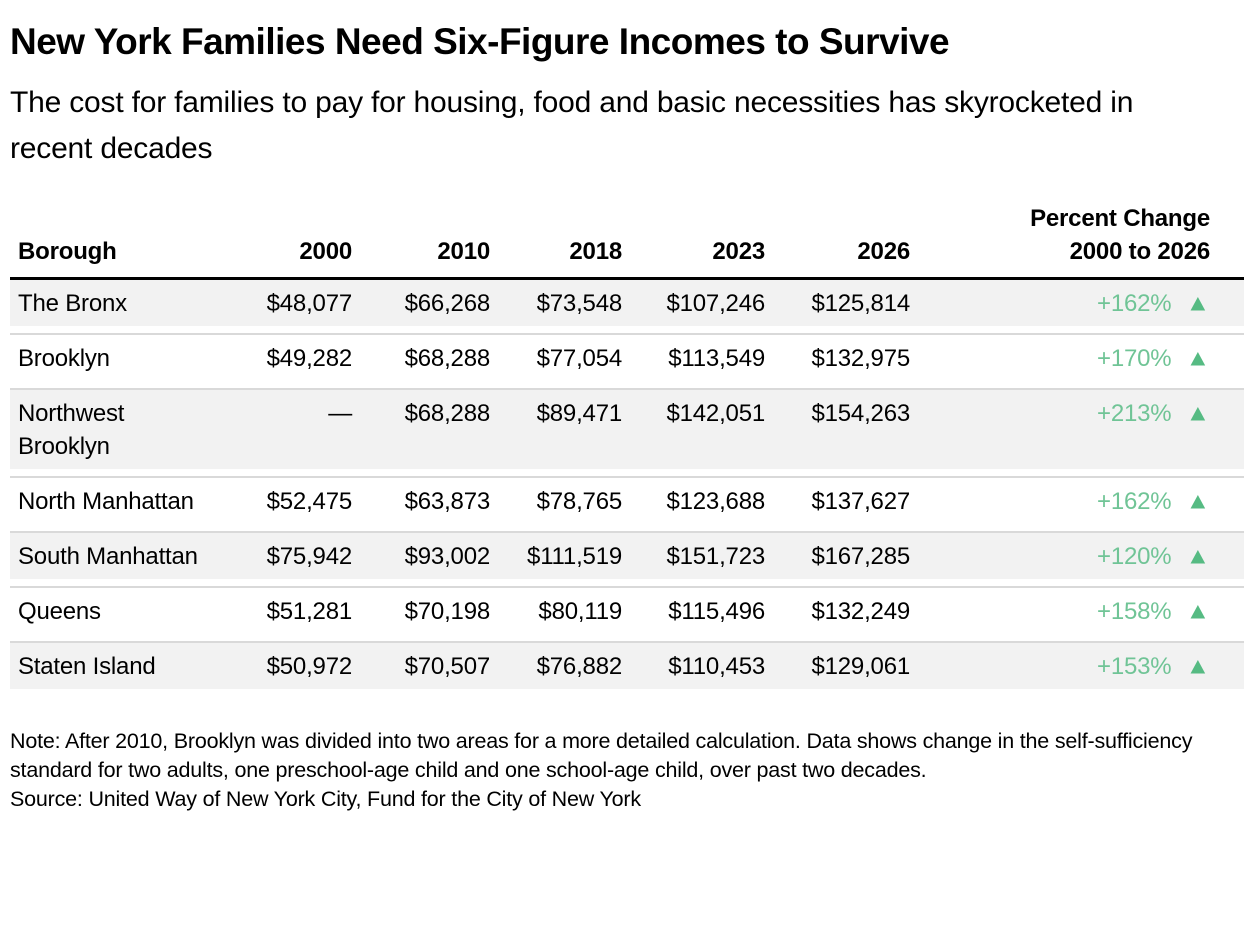  I want to click on column-header-2010: 2010, so click(421, 241).